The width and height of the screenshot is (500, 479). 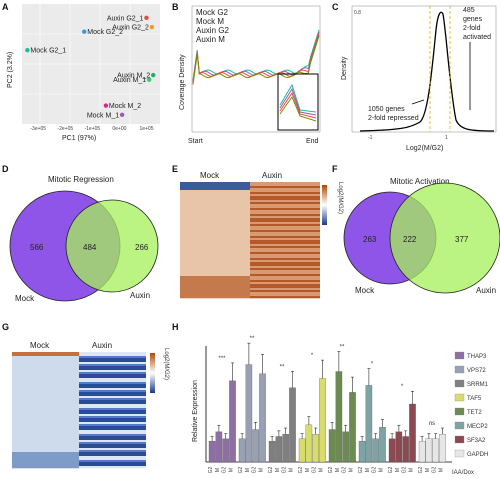 I want to click on bar-cond-TAF5-2: G2, so click(x=315, y=469).